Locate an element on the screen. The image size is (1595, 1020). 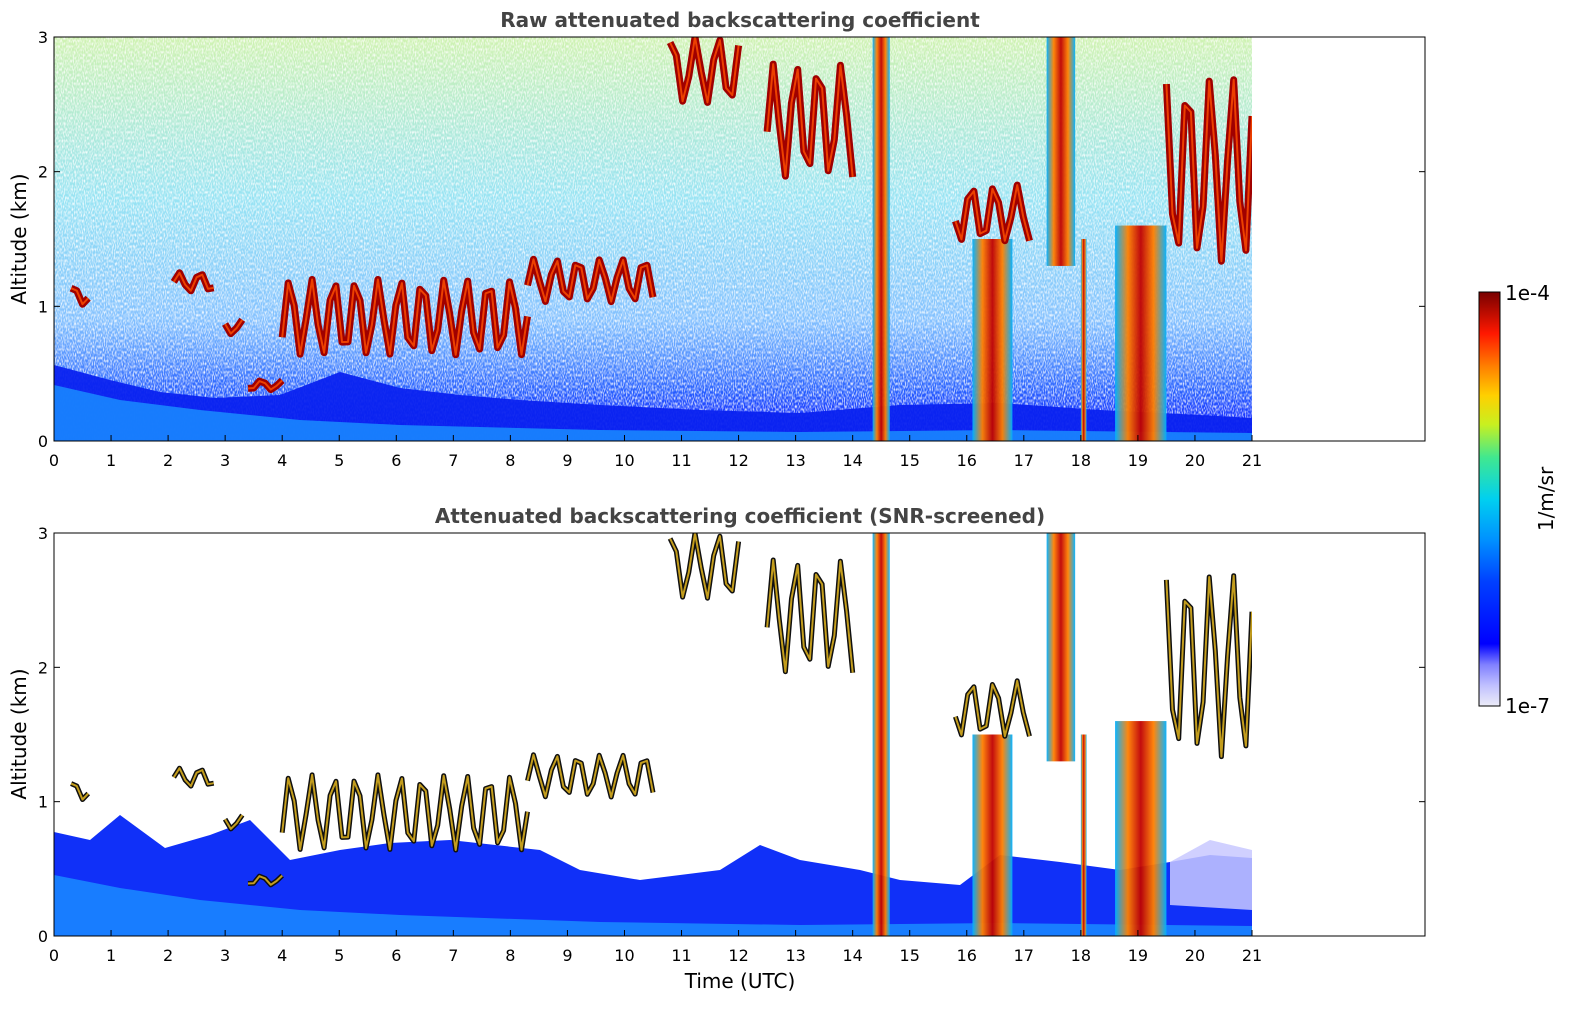
screened-x-tick-label: 10 is located at coordinates (624, 955).